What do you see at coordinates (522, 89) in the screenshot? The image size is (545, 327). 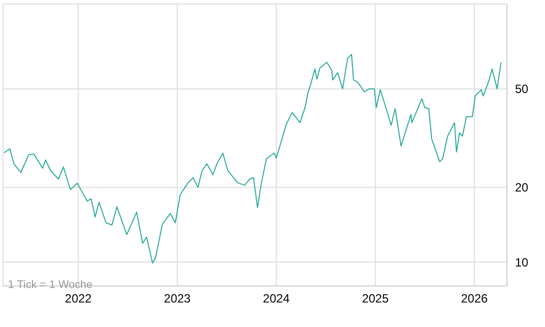 I see `y-tick-label: 50` at bounding box center [522, 89].